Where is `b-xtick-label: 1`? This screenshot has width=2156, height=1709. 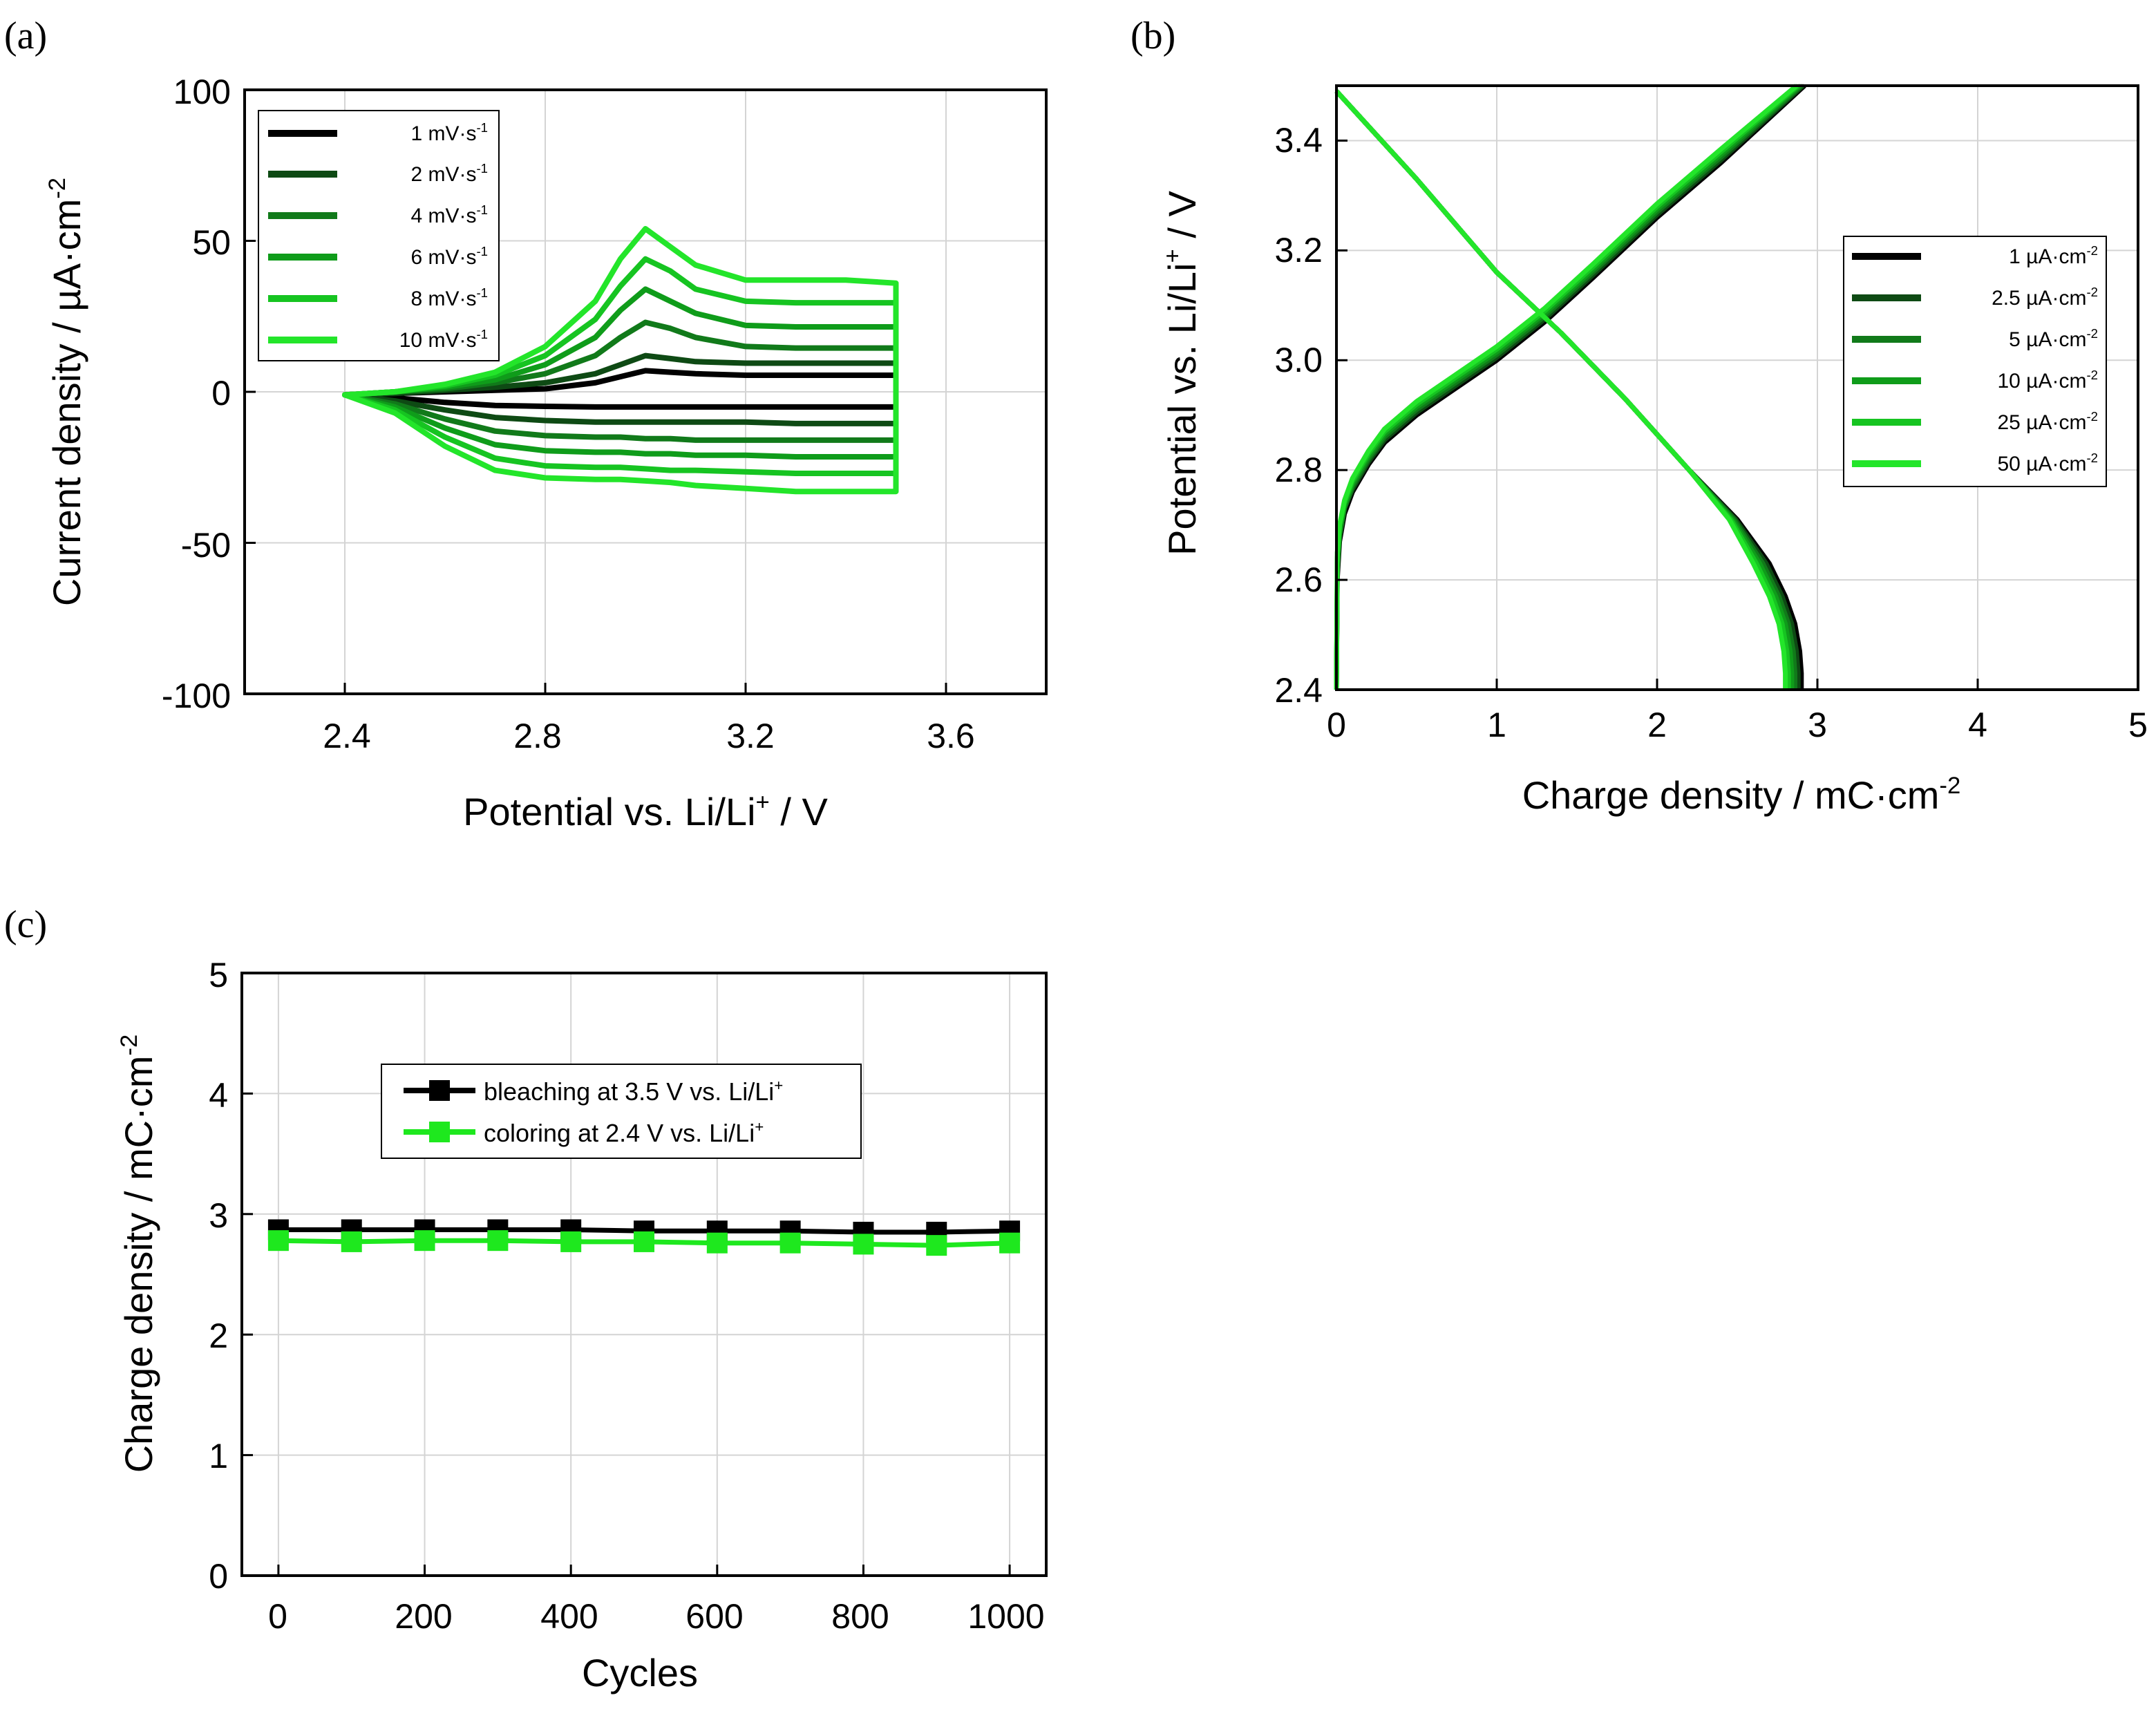 b-xtick-label: 1 is located at coordinates (1496, 725).